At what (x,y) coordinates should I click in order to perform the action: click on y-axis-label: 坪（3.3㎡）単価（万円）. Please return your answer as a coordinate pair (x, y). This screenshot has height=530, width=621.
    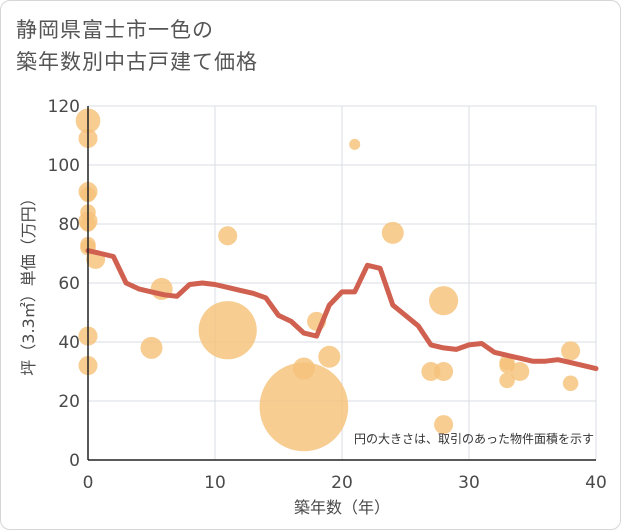
    Looking at the image, I should click on (28, 282).